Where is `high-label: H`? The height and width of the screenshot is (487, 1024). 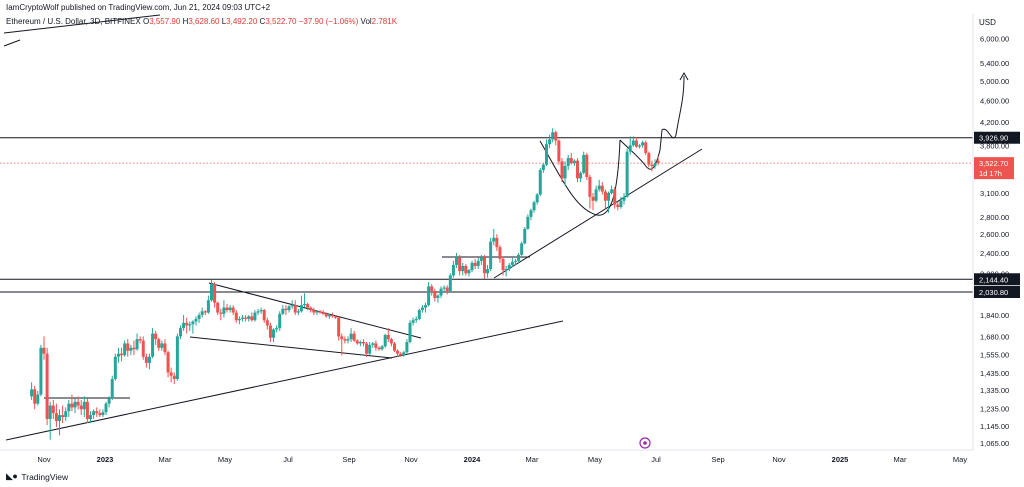
high-label: H is located at coordinates (185, 21).